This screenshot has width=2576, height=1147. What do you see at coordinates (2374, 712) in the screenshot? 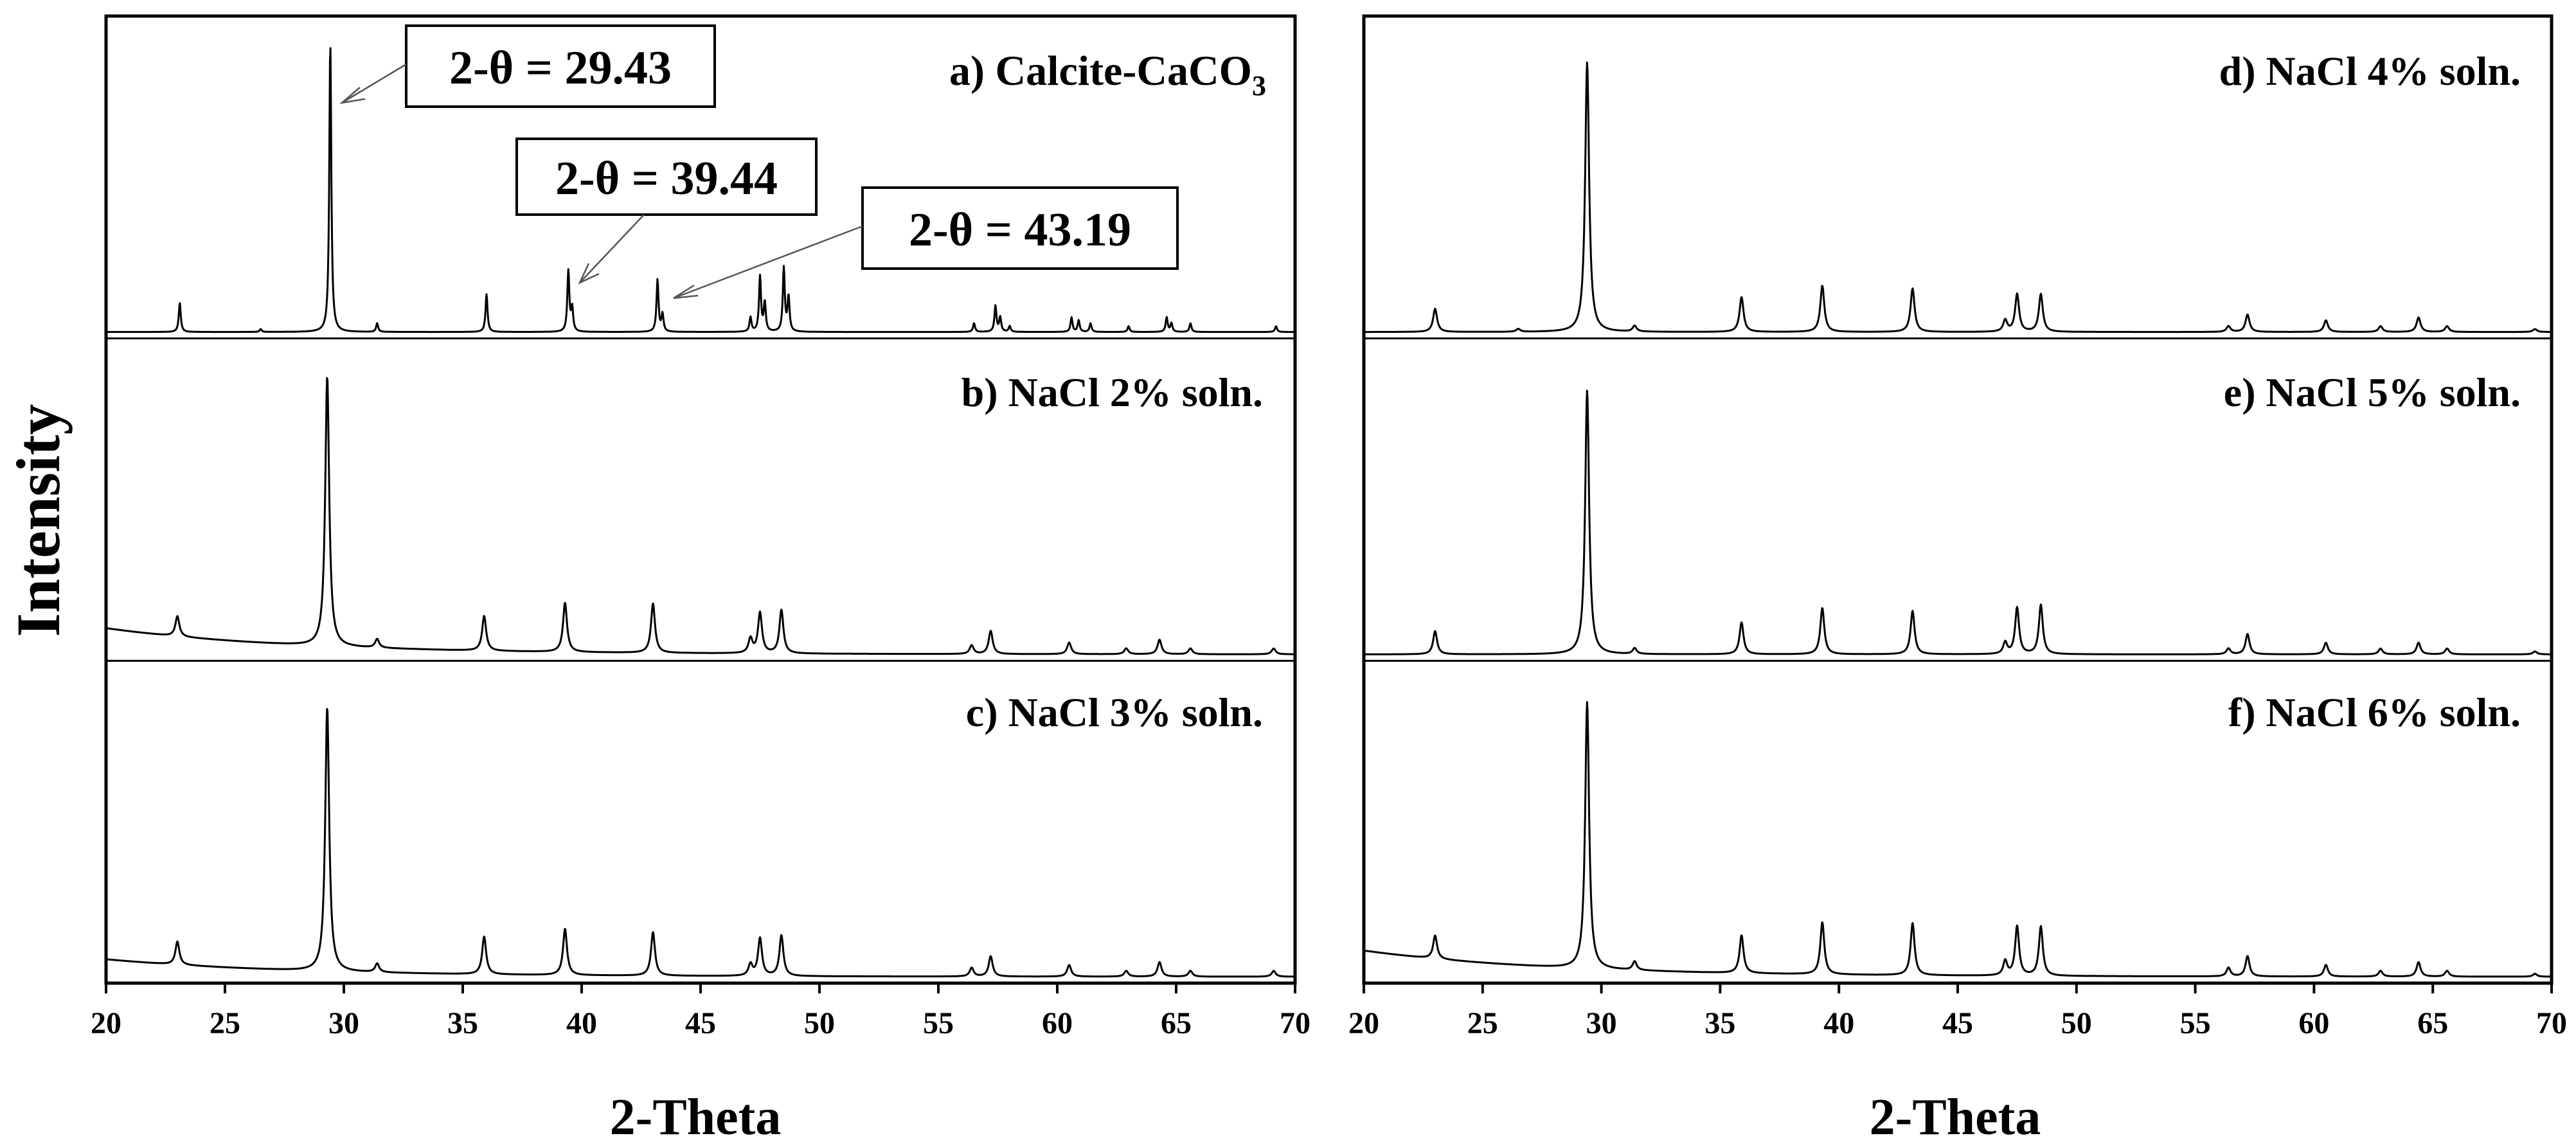
I see `chart-label-f: f) NaCl 6% soln.` at bounding box center [2374, 712].